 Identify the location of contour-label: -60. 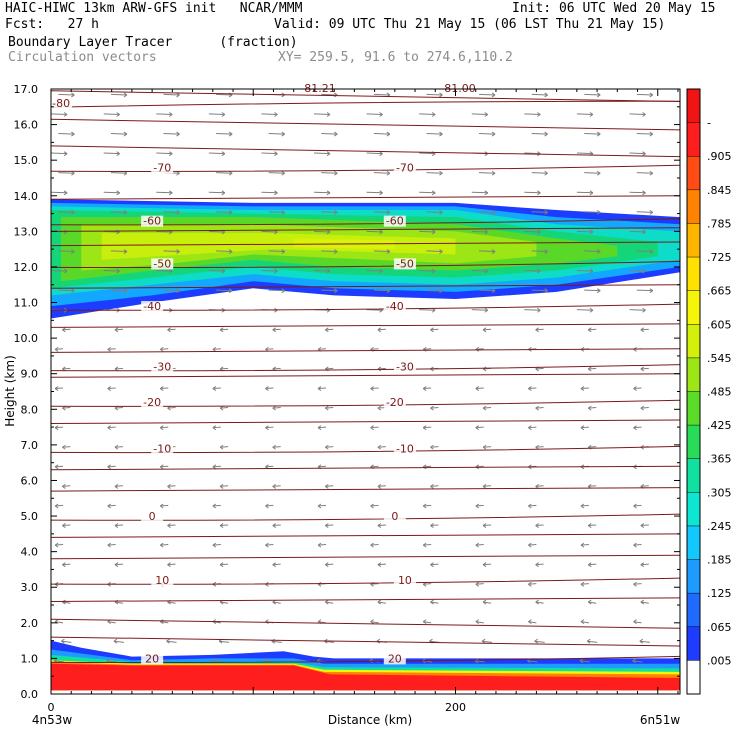
(395, 221).